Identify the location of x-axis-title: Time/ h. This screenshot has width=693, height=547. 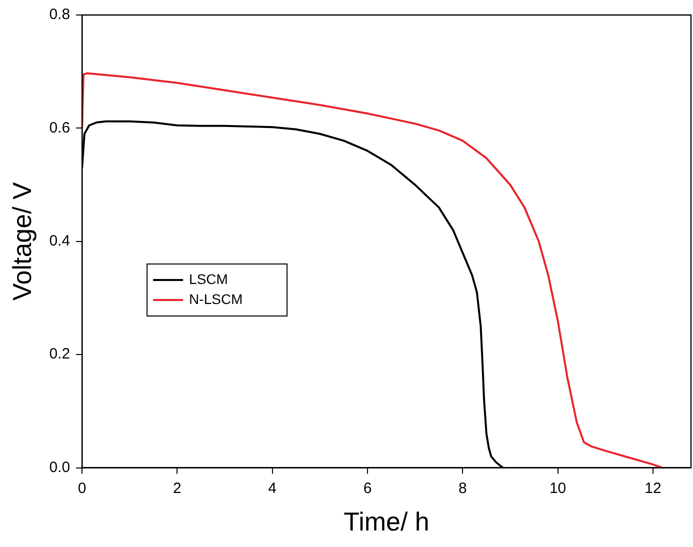
(387, 521).